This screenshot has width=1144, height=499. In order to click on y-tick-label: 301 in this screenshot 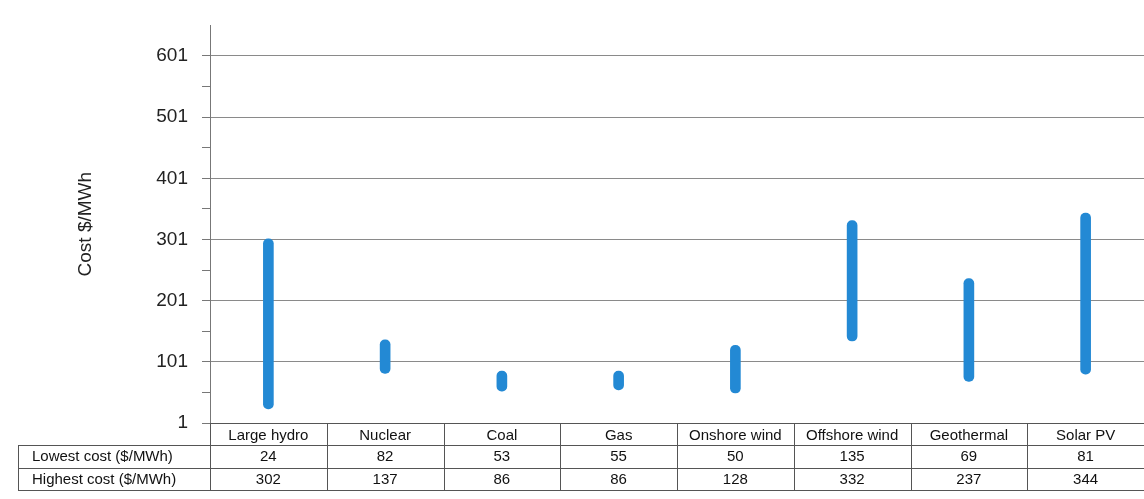, I will do `click(172, 238)`.